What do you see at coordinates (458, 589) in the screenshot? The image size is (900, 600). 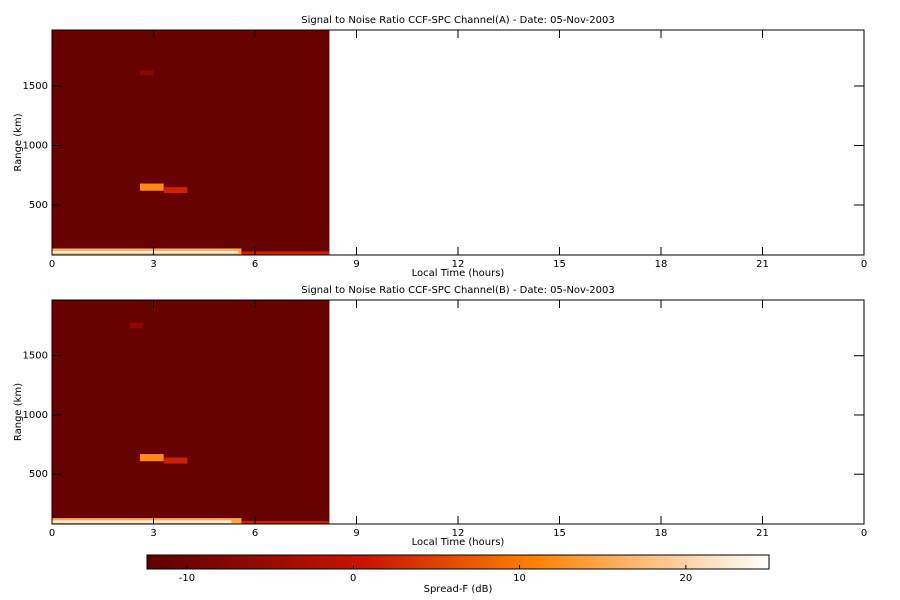 I see `colorbar-label: Spread-F (dB)` at bounding box center [458, 589].